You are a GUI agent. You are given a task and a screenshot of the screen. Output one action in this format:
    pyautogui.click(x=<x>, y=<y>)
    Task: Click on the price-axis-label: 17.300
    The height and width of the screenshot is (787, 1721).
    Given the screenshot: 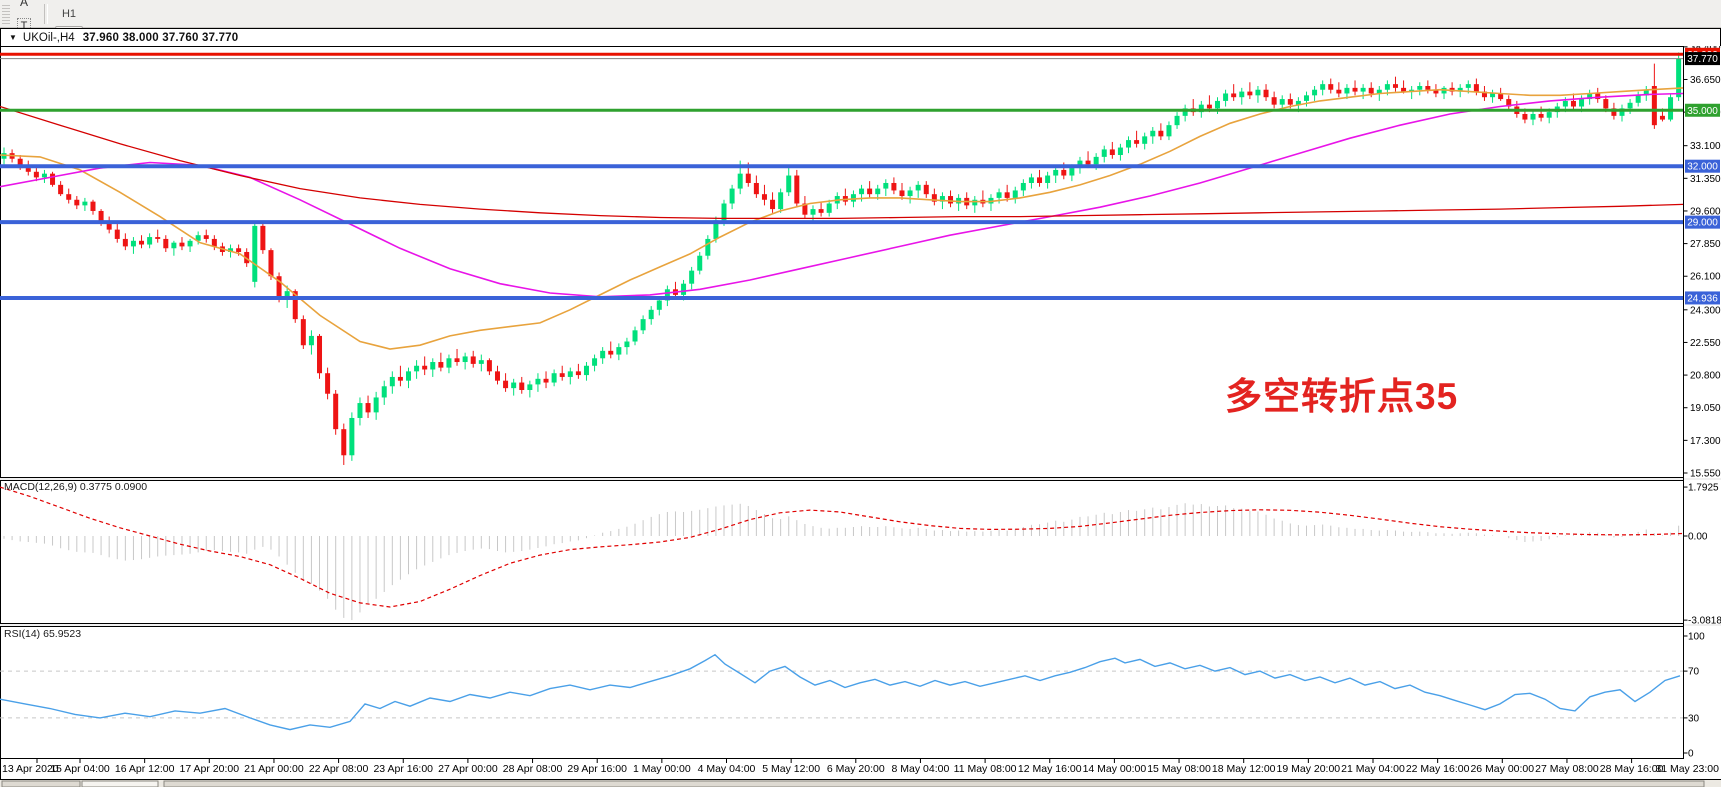 What is the action you would take?
    pyautogui.click(x=1705, y=441)
    